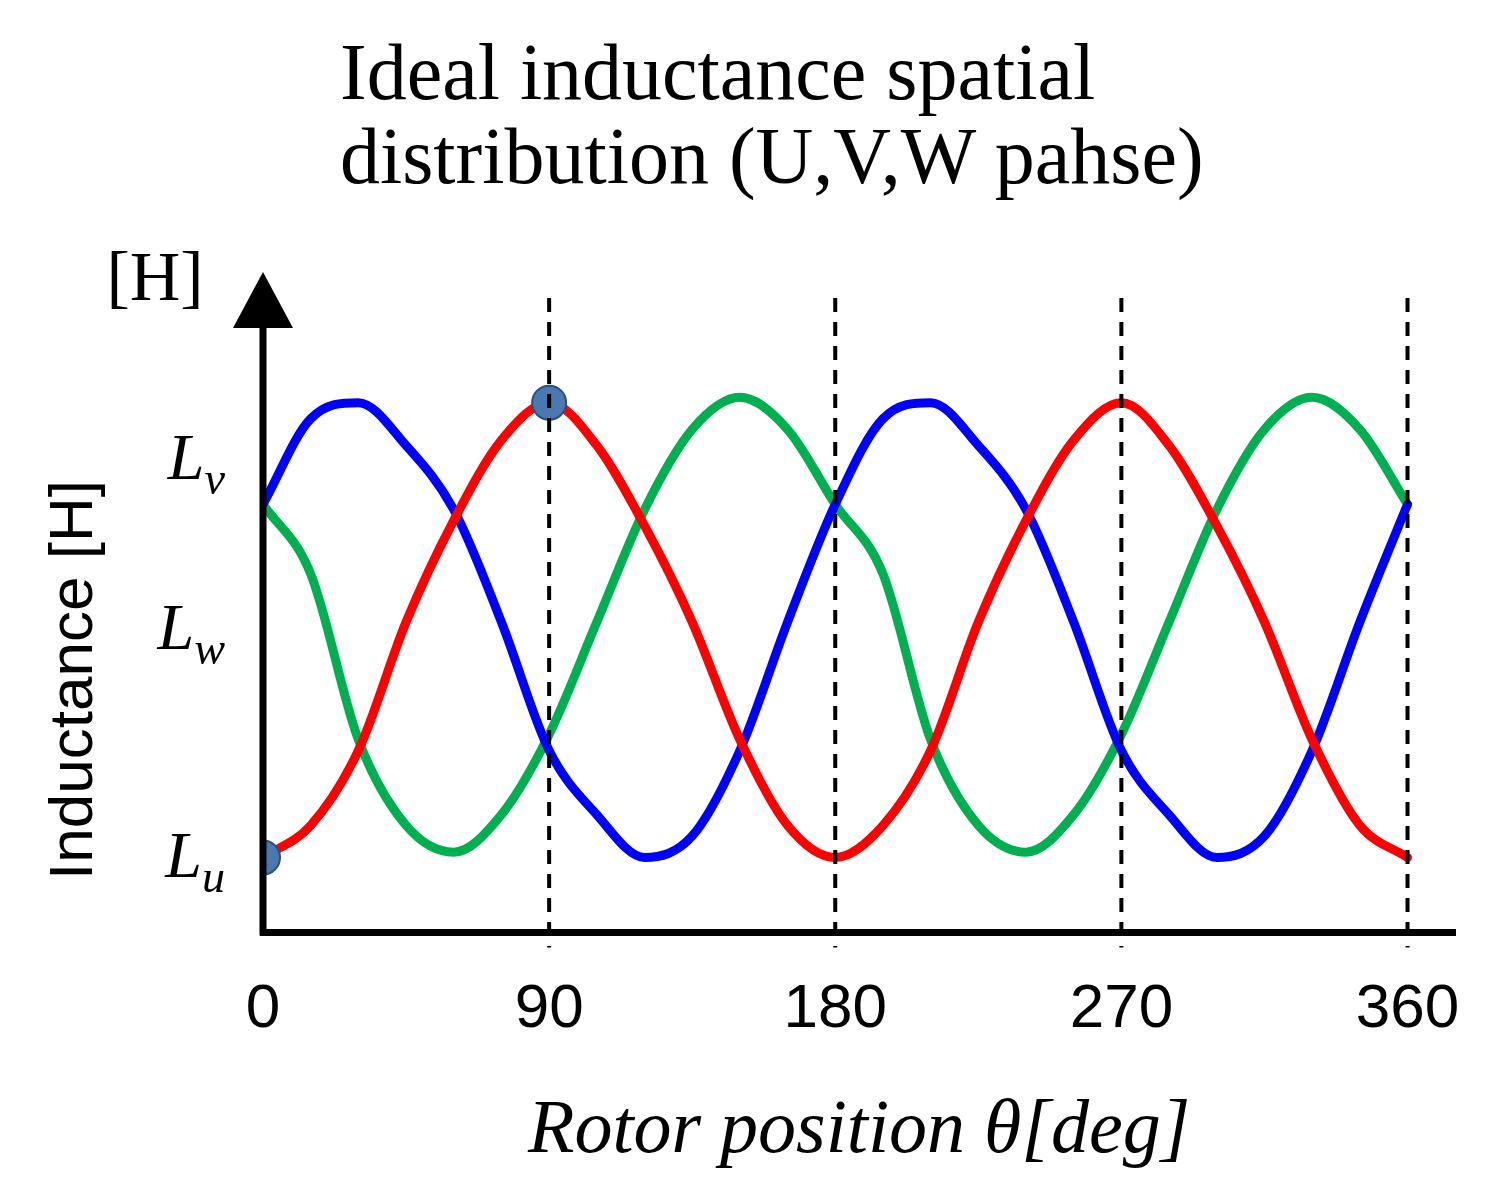 The image size is (1500, 1188). What do you see at coordinates (71, 680) in the screenshot?
I see `y-axis-title: Inductance [H]` at bounding box center [71, 680].